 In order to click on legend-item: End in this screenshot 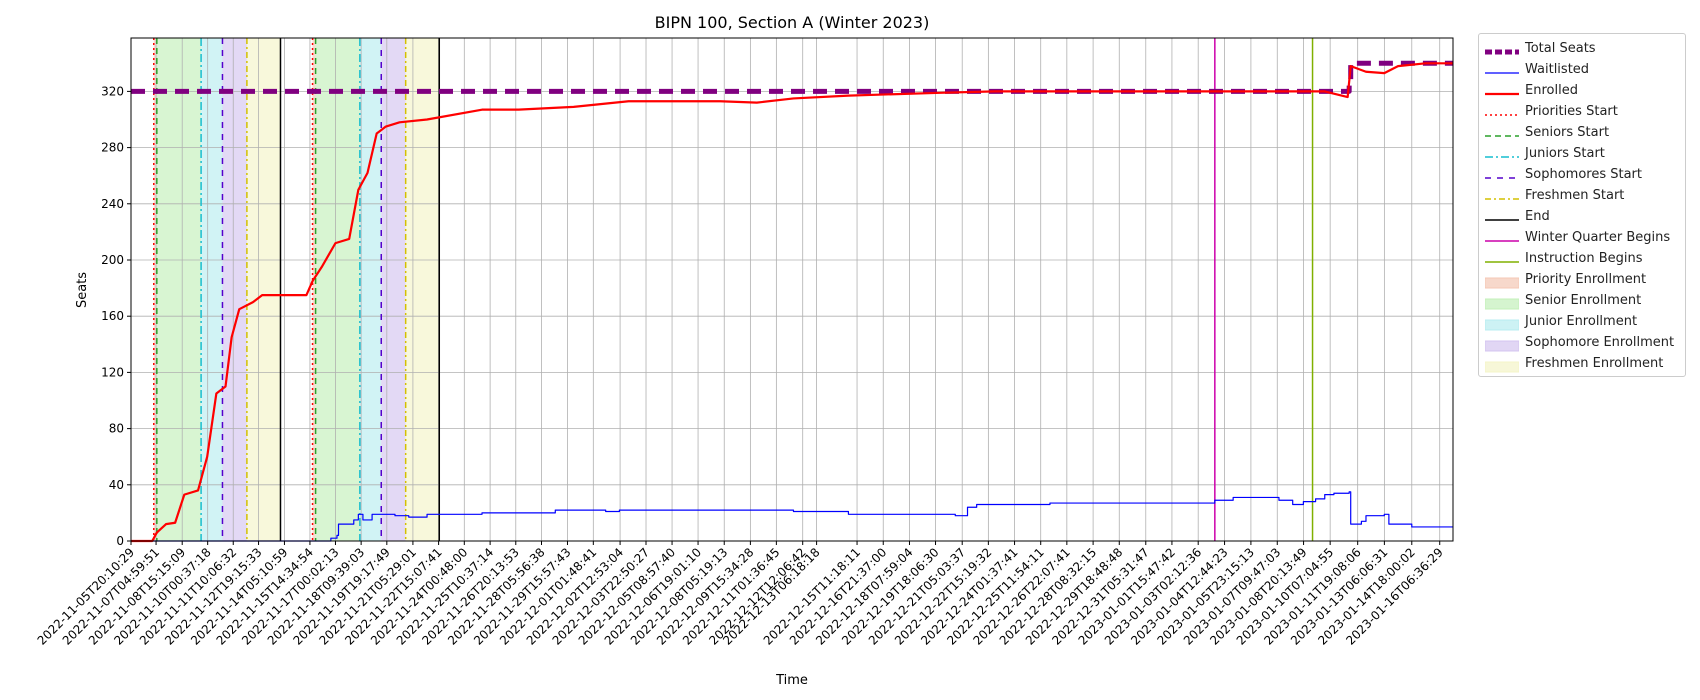, I will do `click(1582, 217)`.